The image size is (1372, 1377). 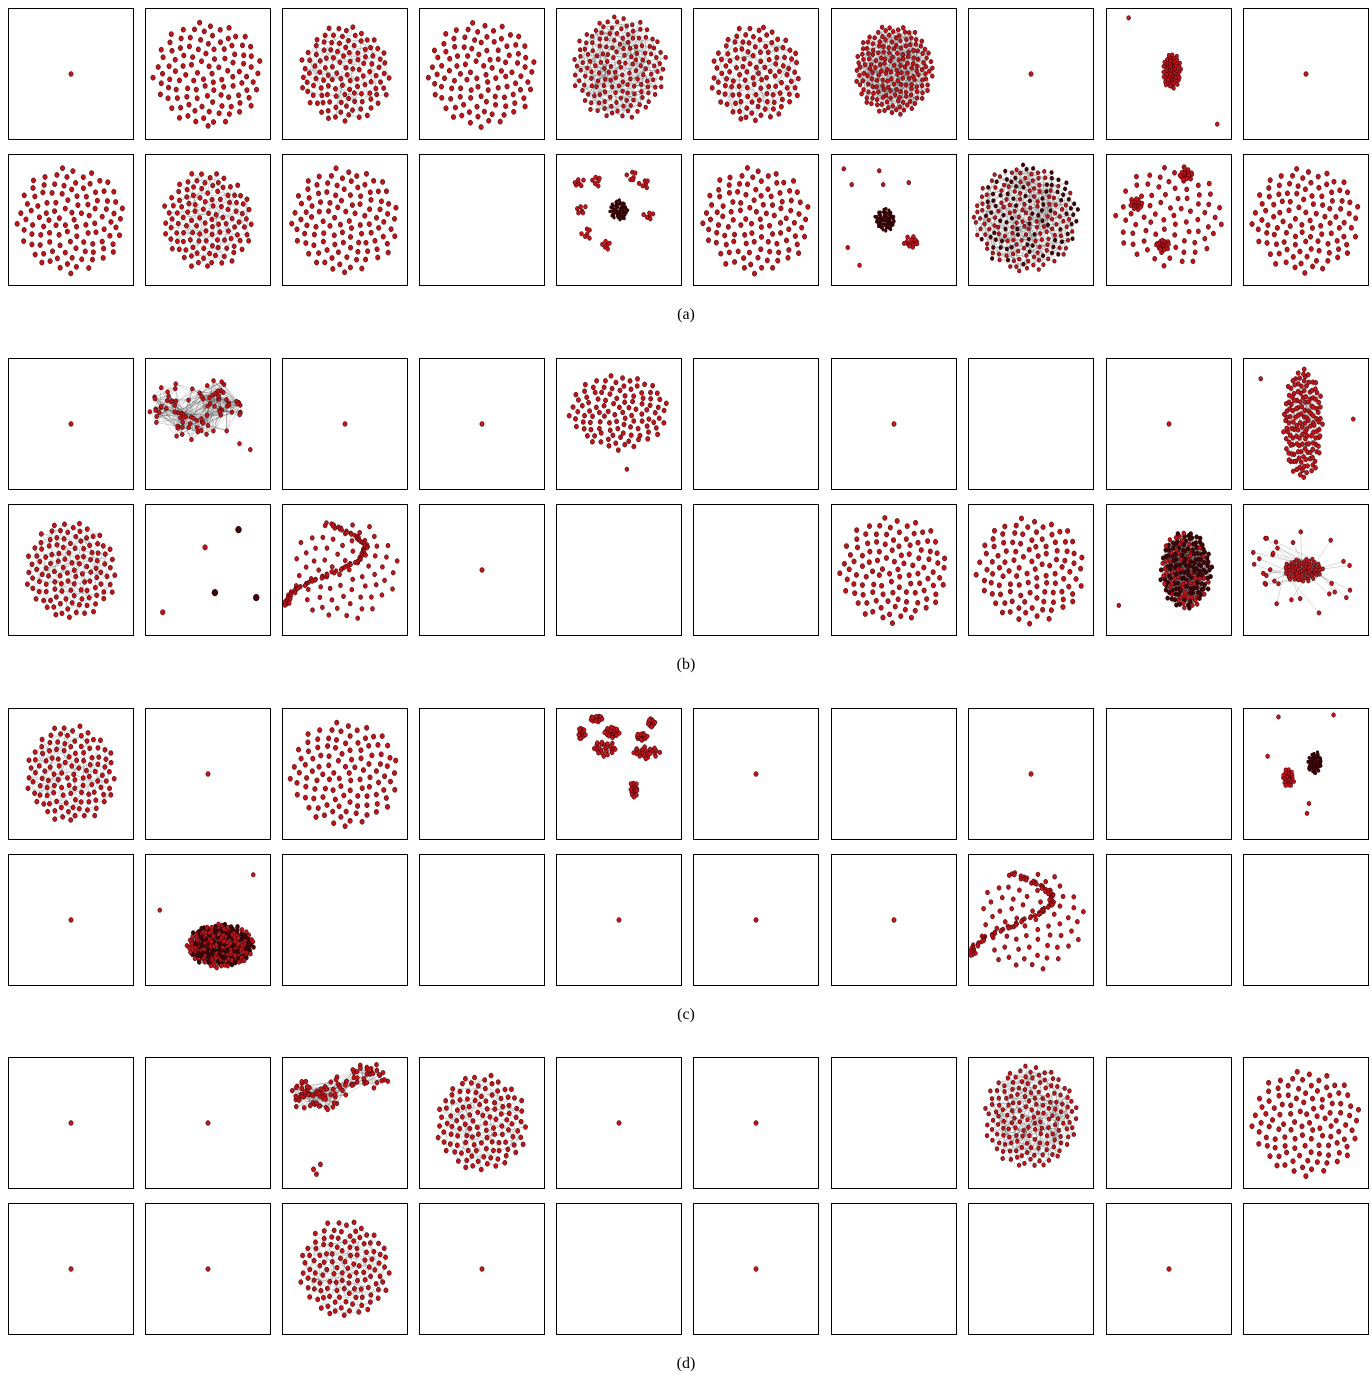 What do you see at coordinates (686, 1014) in the screenshot?
I see `subfigure-caption: (c)` at bounding box center [686, 1014].